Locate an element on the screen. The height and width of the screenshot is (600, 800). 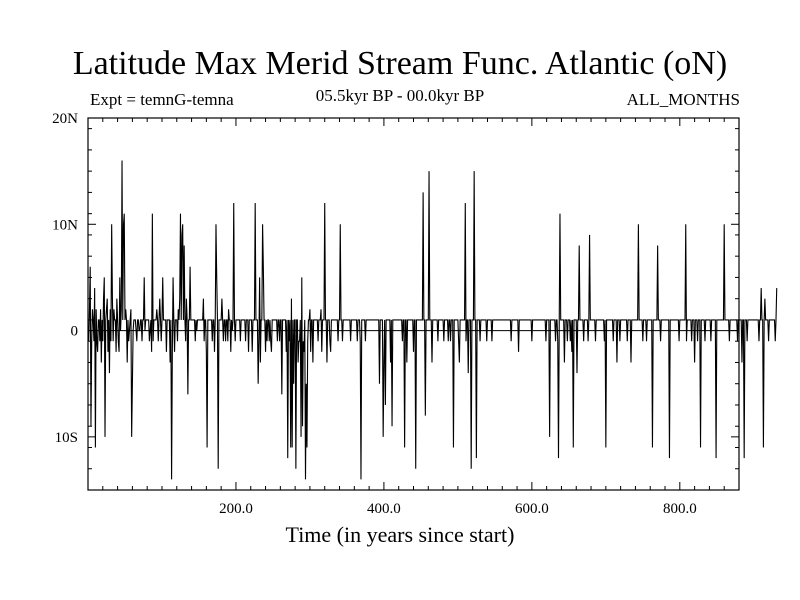
y-tick-label: 0 is located at coordinates (75, 332).